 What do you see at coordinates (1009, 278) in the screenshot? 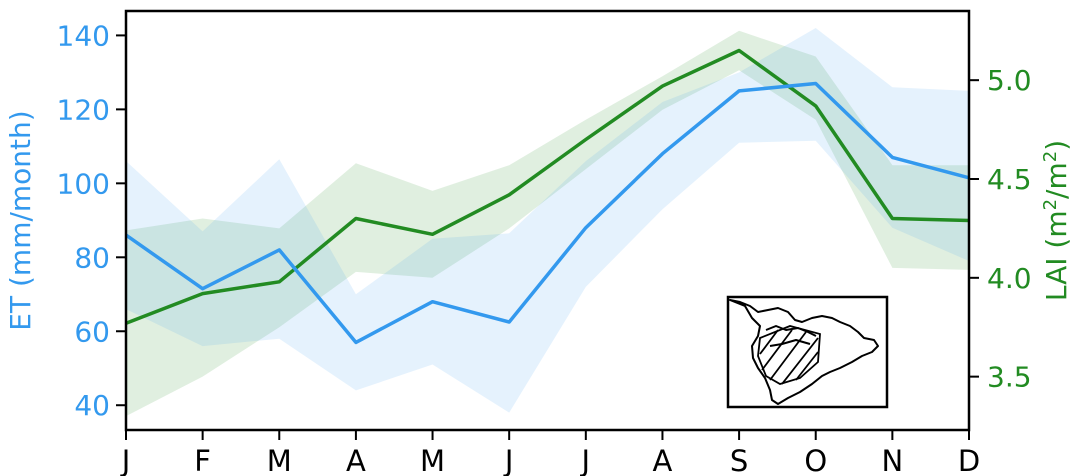
I see `y-right-tick-label: 4.0` at bounding box center [1009, 278].